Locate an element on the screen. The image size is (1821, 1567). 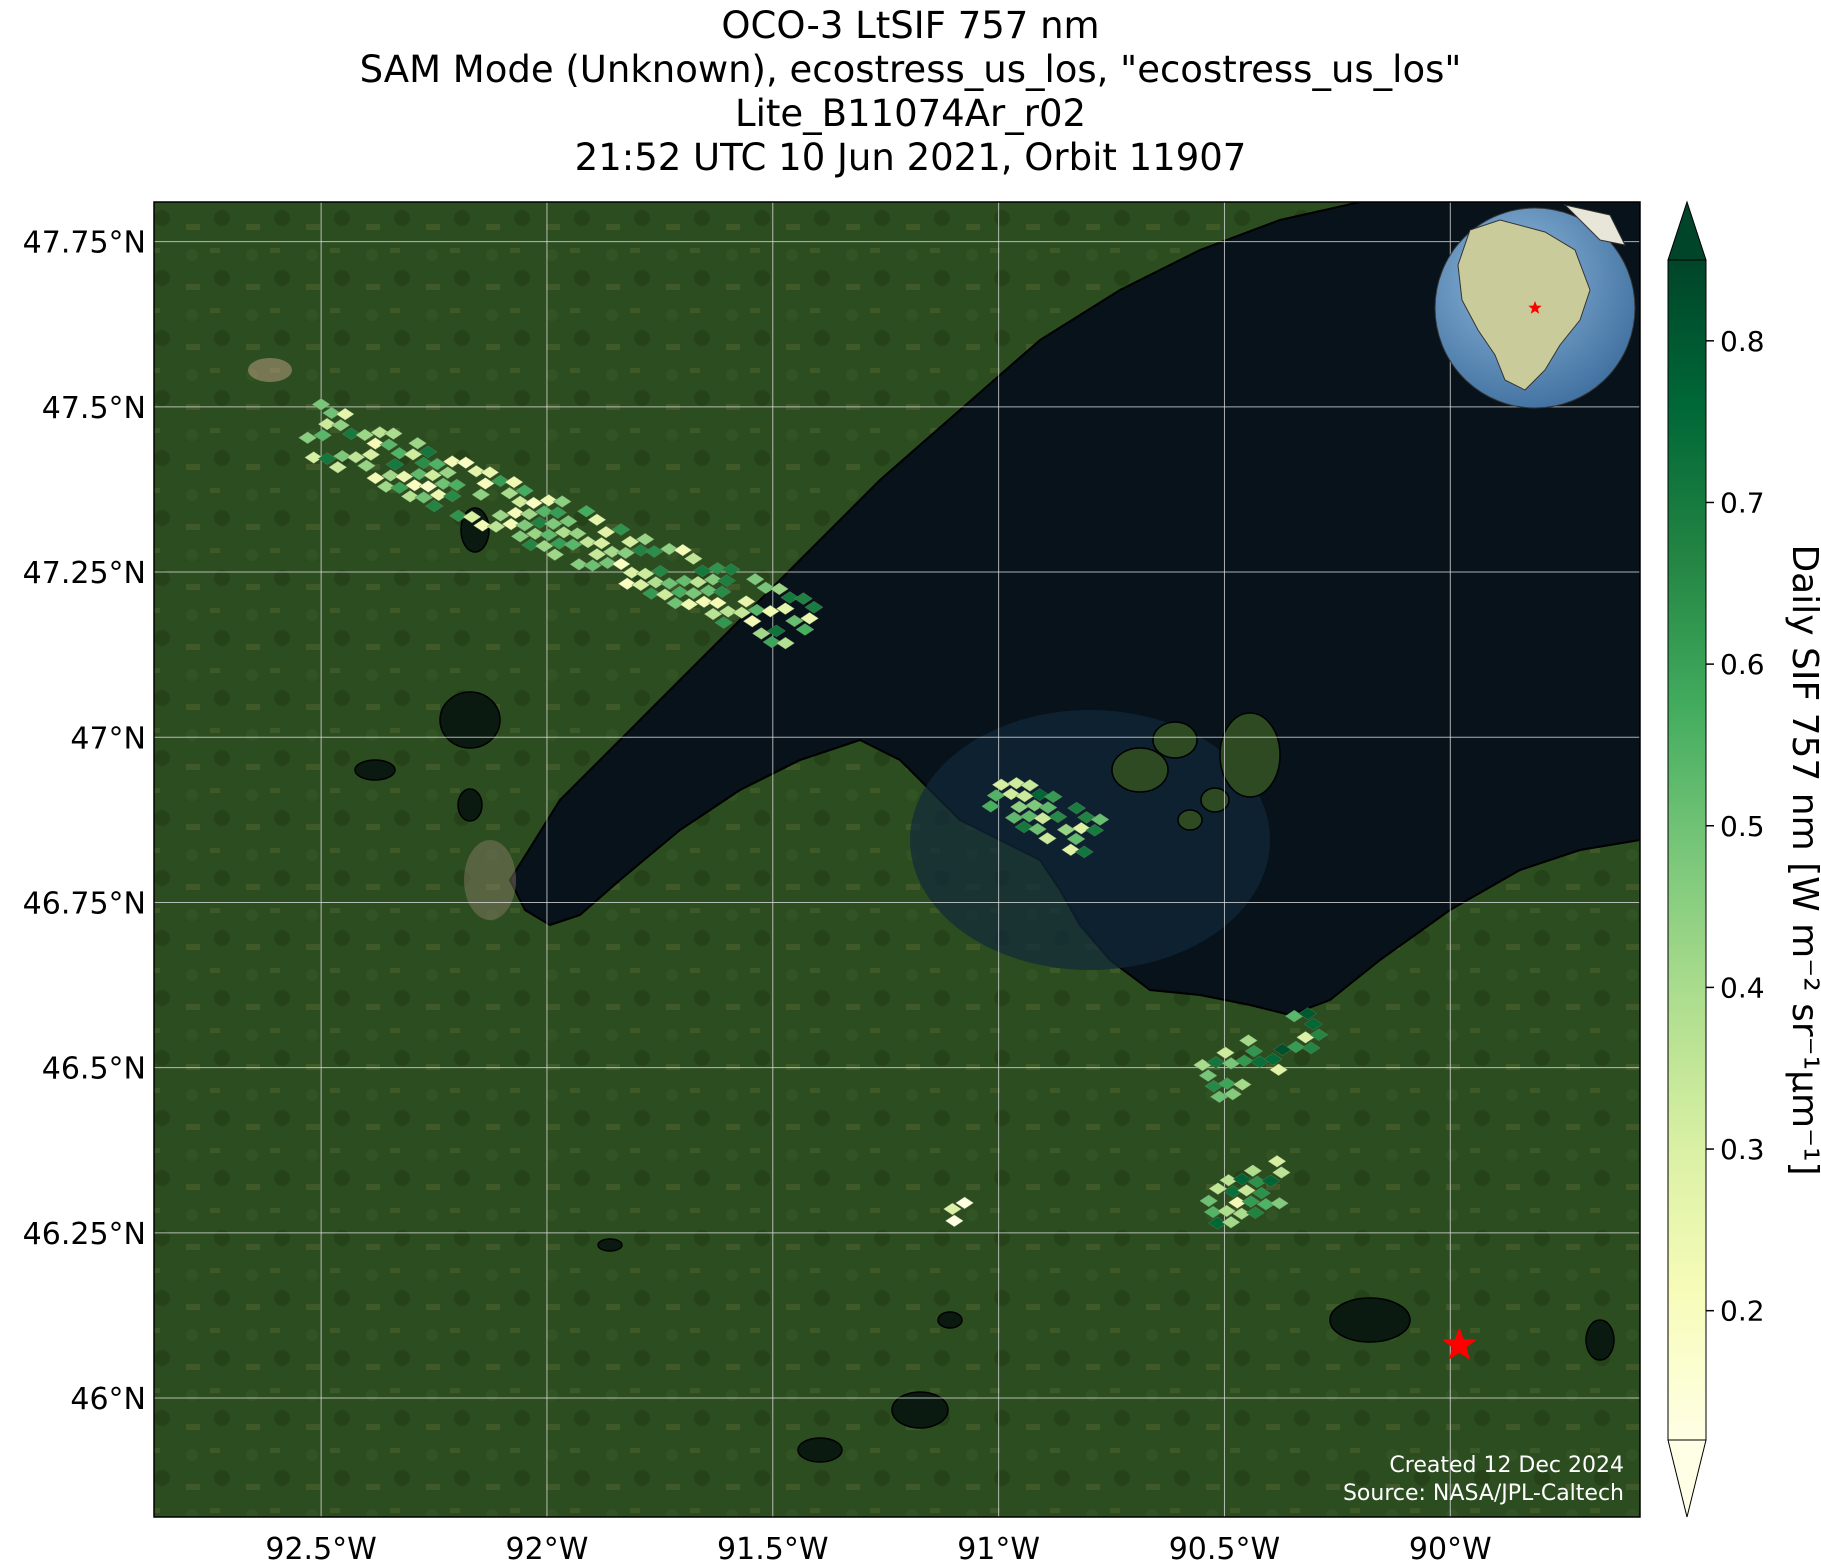
lat-tick-label: 47.75°N is located at coordinates (84, 243).